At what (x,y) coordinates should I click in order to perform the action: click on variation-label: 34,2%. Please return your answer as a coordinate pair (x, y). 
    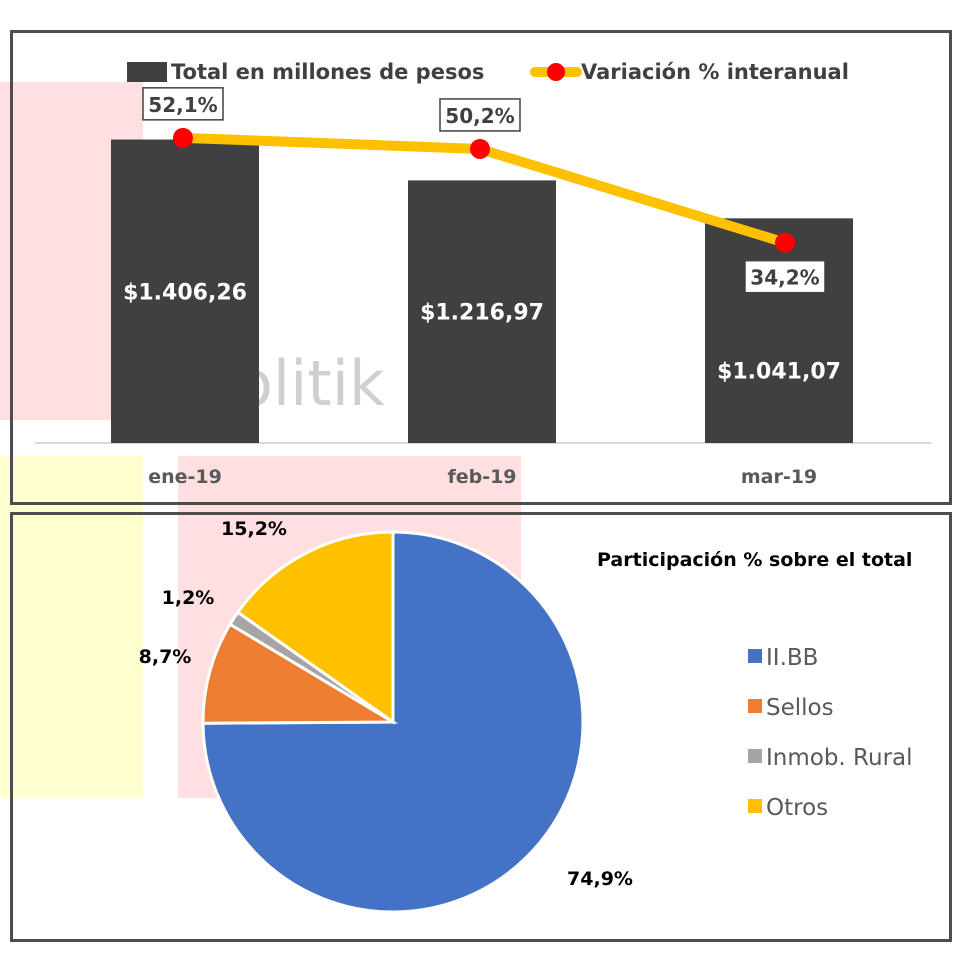
    Looking at the image, I should click on (785, 276).